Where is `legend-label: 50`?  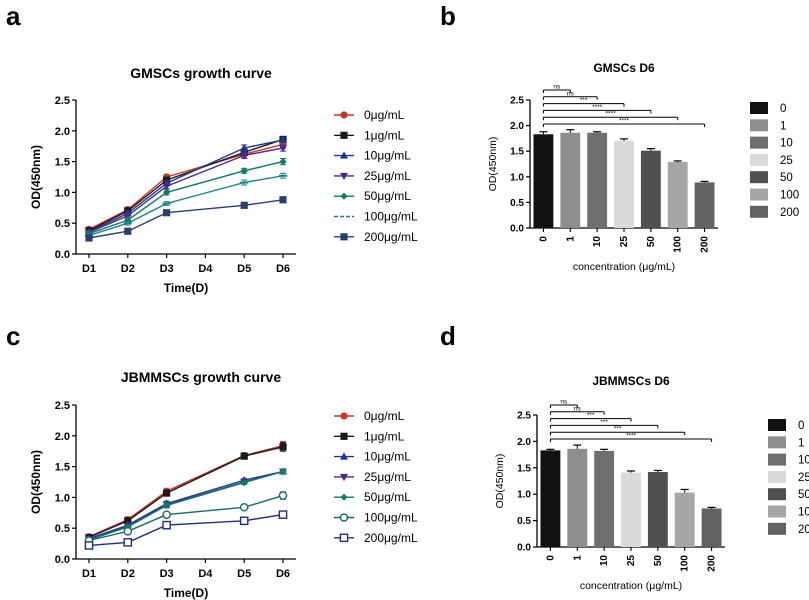
legend-label: 50 is located at coordinates (786, 178).